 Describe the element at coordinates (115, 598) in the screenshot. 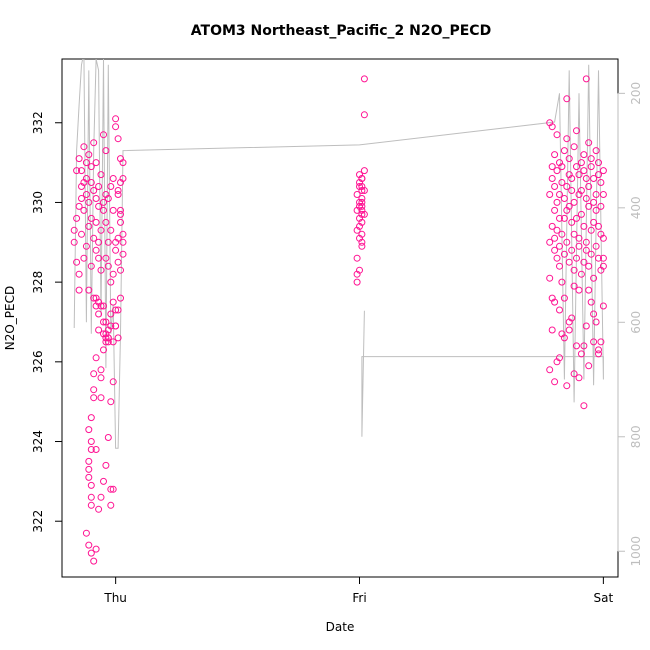

I see `x-tick-label: Thu` at that location.